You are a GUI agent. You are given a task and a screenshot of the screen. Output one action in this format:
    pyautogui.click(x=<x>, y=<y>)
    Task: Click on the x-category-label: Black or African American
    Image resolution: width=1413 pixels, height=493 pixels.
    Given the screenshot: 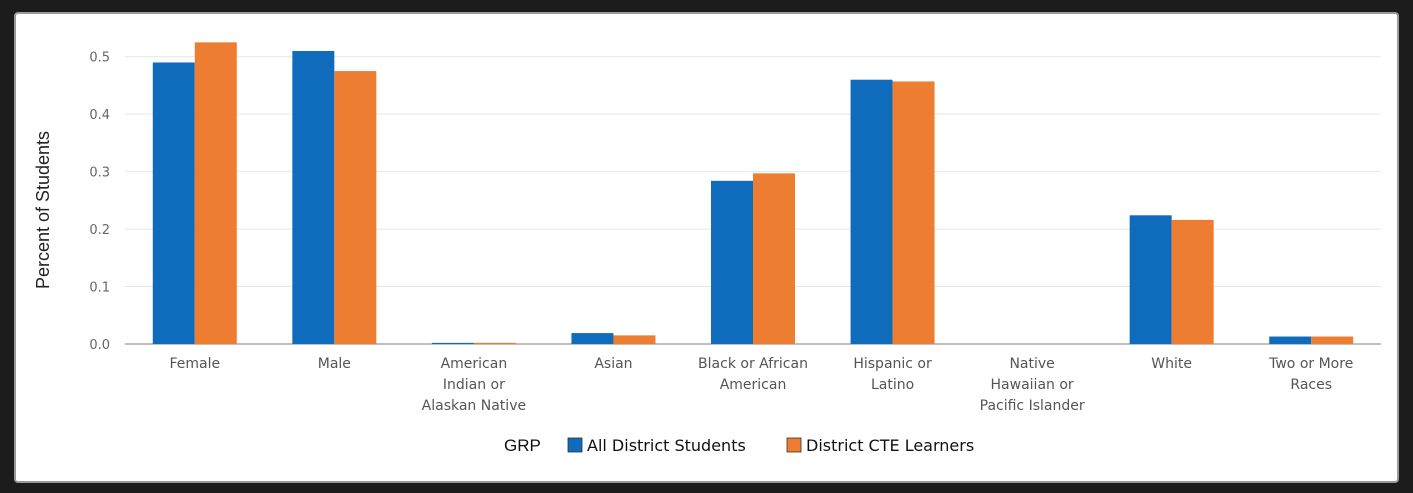 What is the action you would take?
    pyautogui.click(x=753, y=374)
    